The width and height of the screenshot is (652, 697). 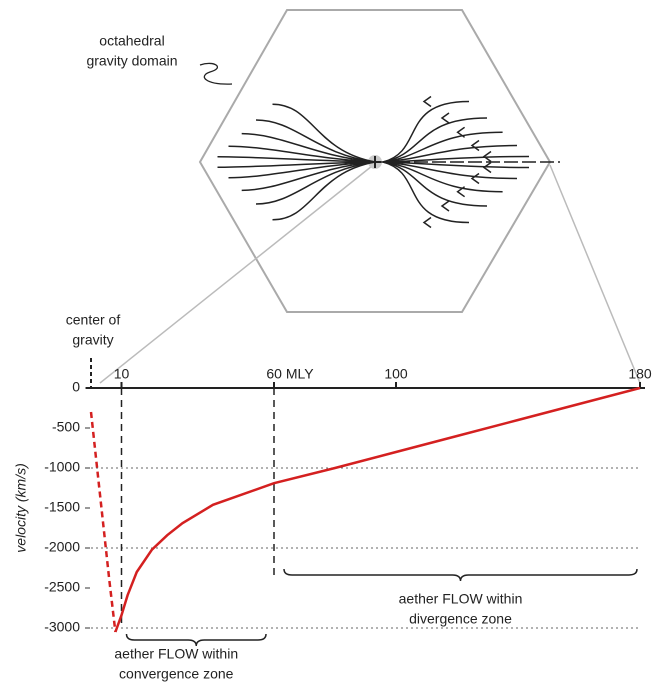 I want to click on field-lines, so click(x=388, y=162).